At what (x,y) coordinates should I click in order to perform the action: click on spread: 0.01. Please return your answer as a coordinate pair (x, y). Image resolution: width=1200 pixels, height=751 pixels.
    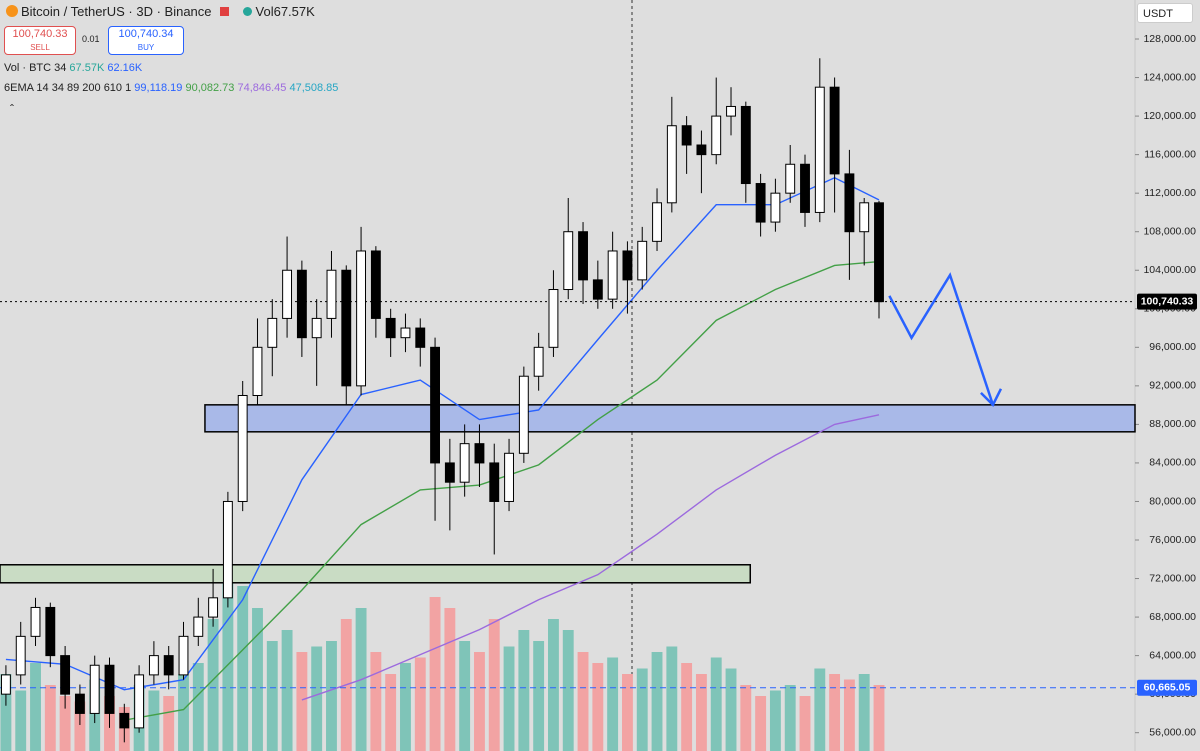
    Looking at the image, I should click on (91, 39).